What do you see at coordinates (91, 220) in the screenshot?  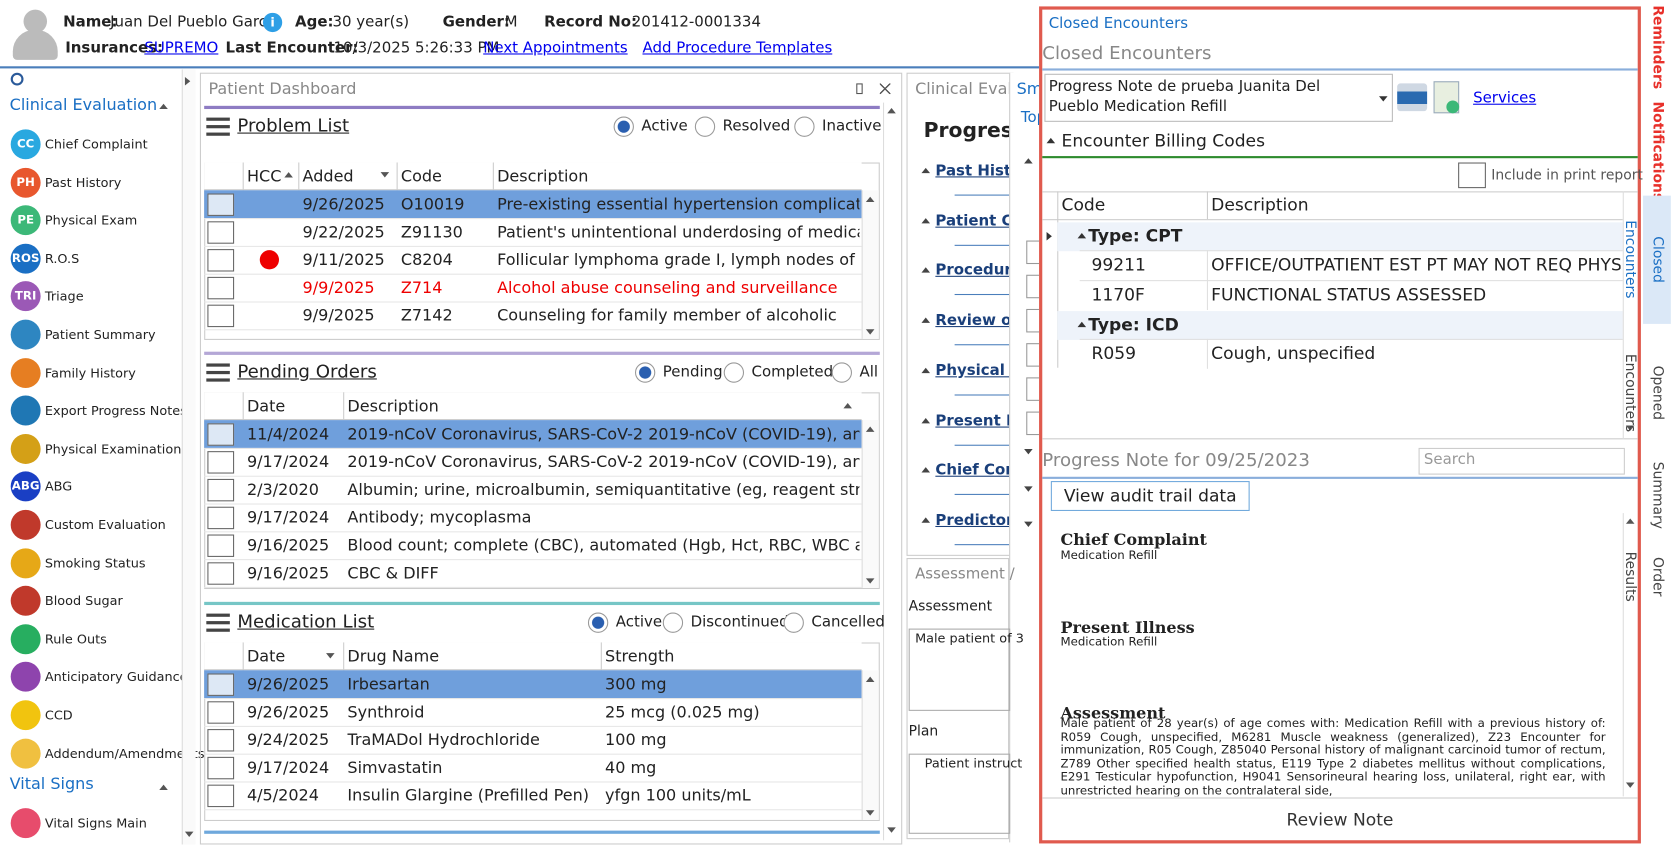 I see `sidebar-item: Physical Exam` at bounding box center [91, 220].